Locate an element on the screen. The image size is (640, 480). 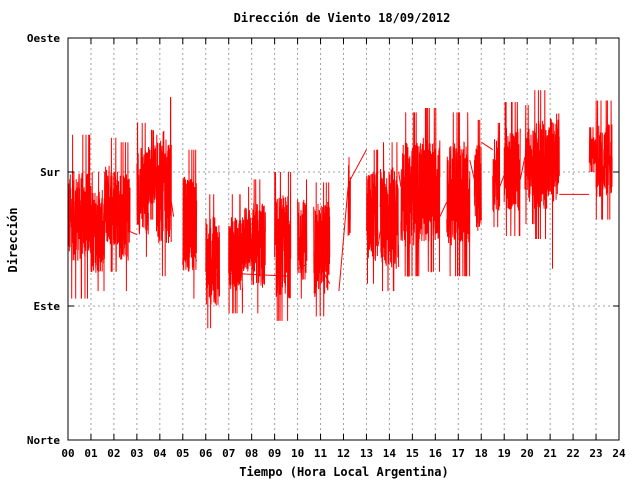
x-axis-label: Tiempo (Hora Local Argentina) is located at coordinates (344, 472).